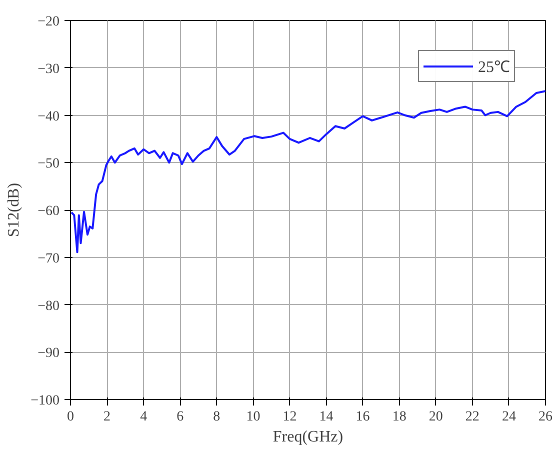  I want to click on y-tick-label: −70, so click(49, 258).